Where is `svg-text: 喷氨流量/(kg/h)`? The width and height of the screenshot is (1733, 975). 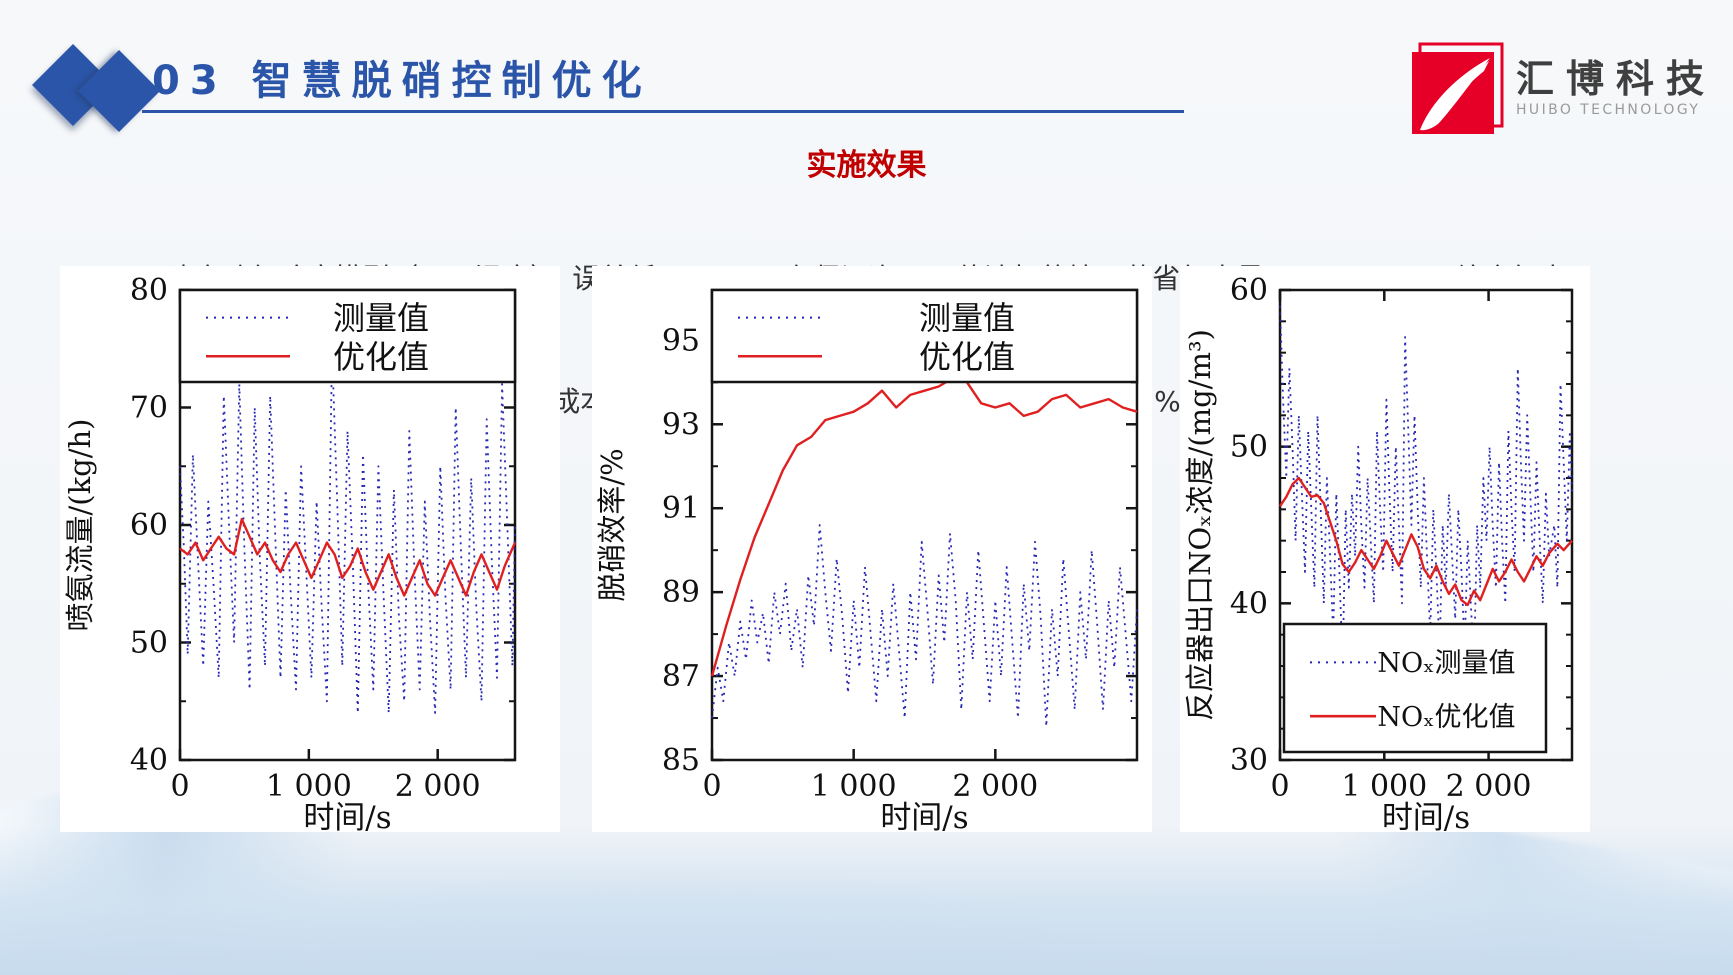 svg-text: 喷氨流量/(kg/h) is located at coordinates (80, 525).